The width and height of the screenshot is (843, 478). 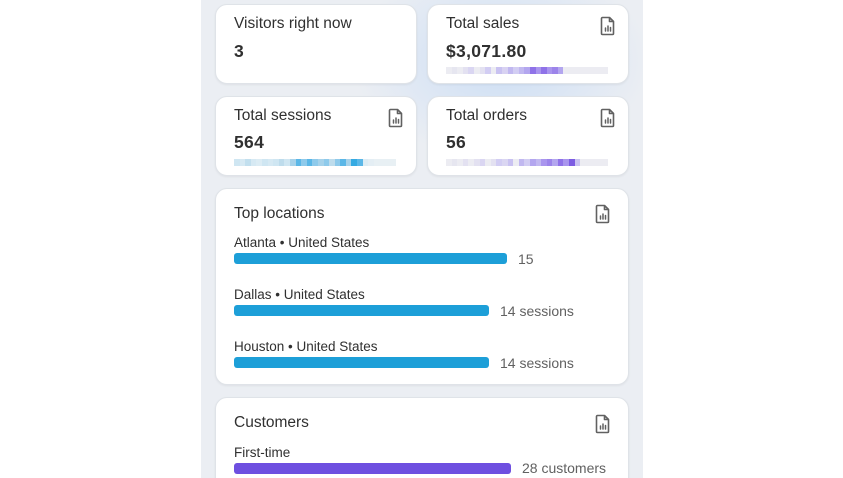 I want to click on location-bar-atlanta, so click(x=370, y=258).